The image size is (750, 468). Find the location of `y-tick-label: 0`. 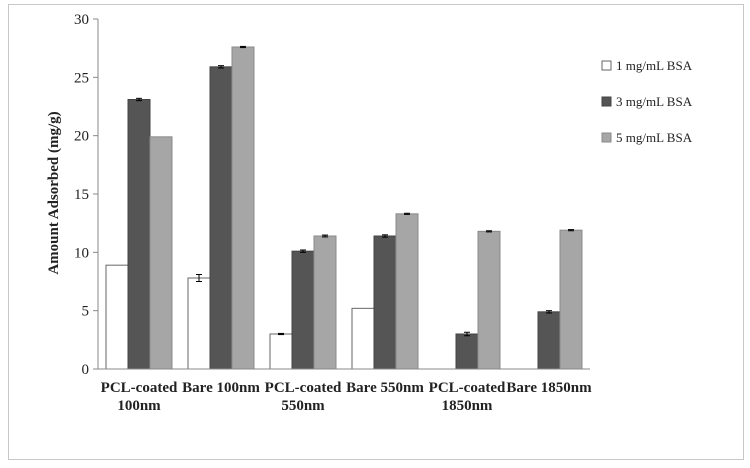

y-tick-label: 0 is located at coordinates (86, 370).